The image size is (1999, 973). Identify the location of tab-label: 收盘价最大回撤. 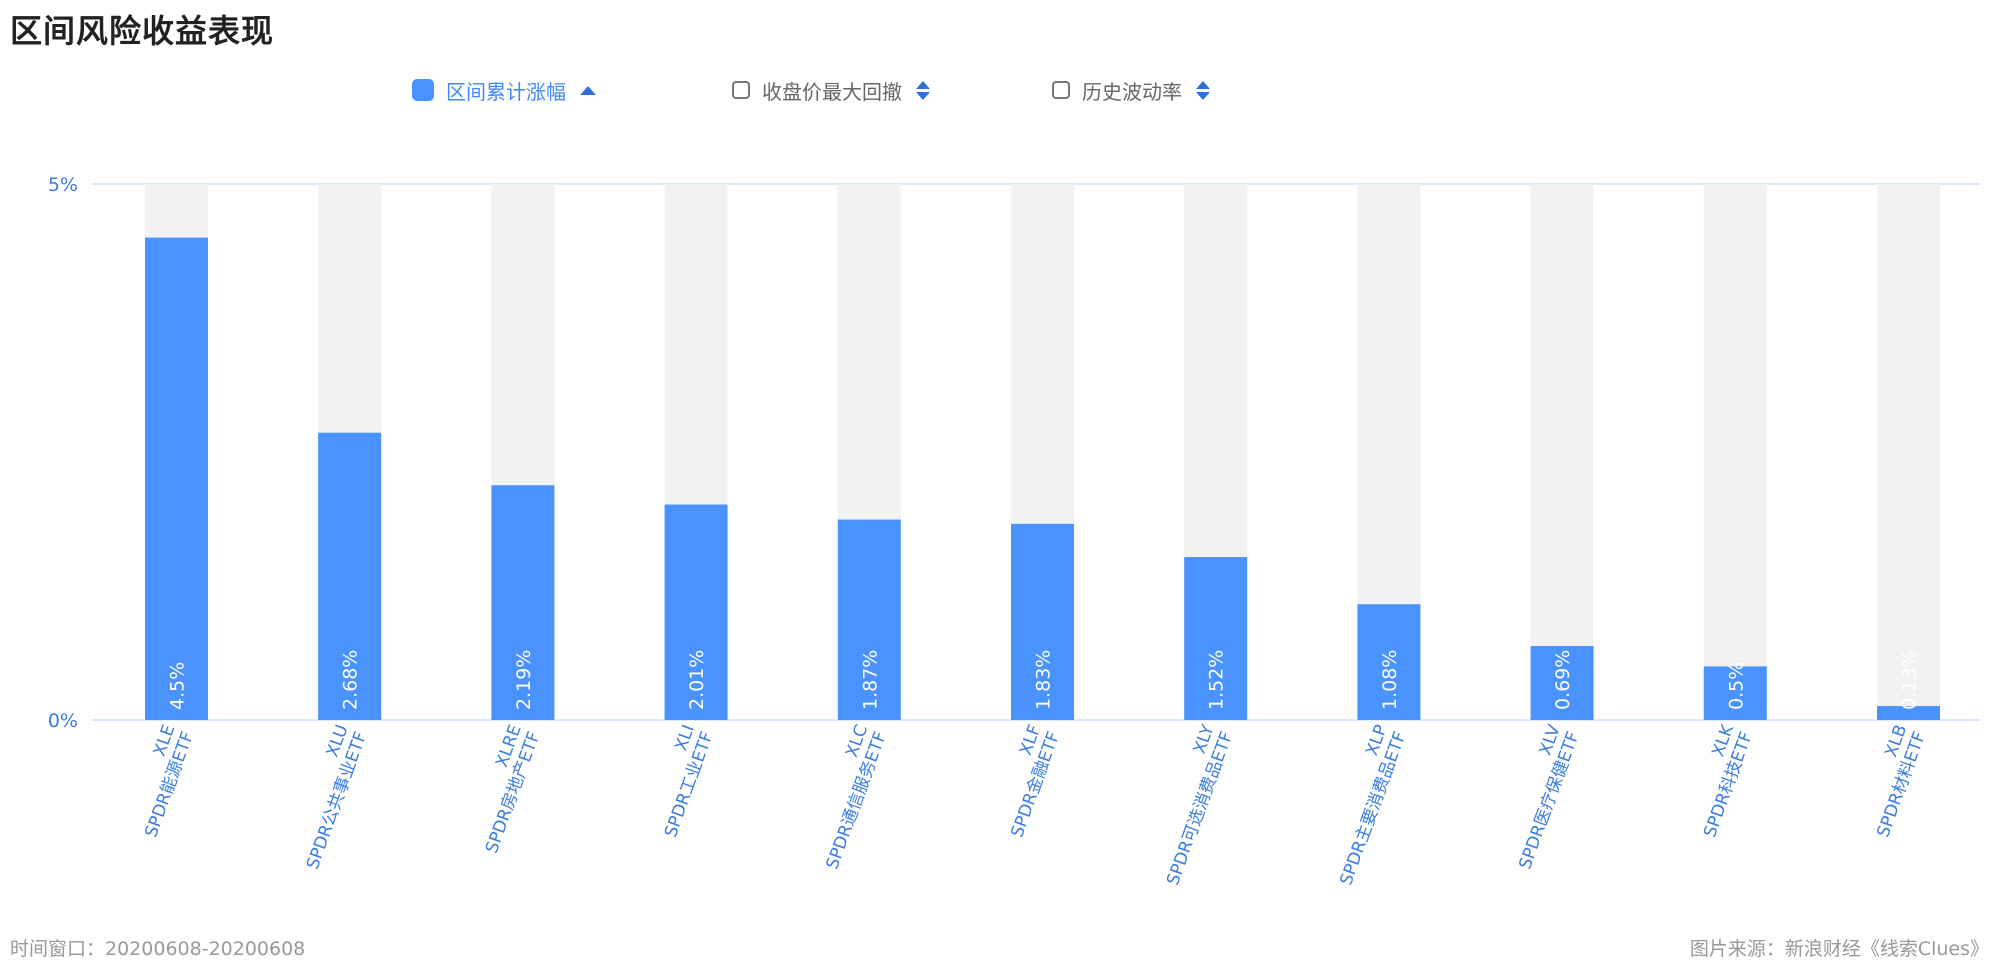
(832, 91).